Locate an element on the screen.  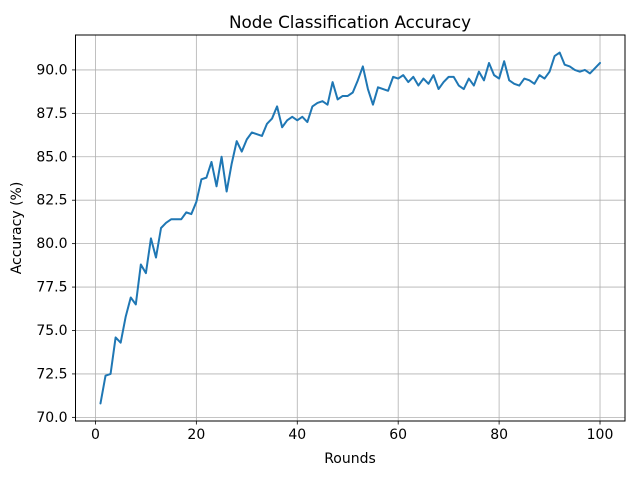
y-tick-label: 82.5 is located at coordinates (51, 201).